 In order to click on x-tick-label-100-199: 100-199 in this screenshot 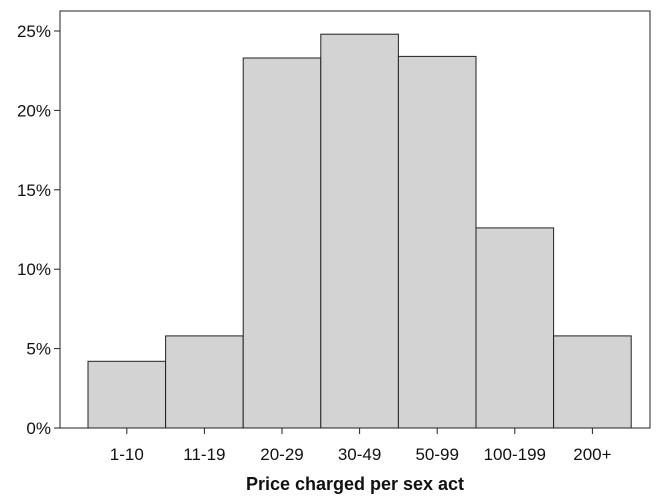, I will do `click(515, 454)`.